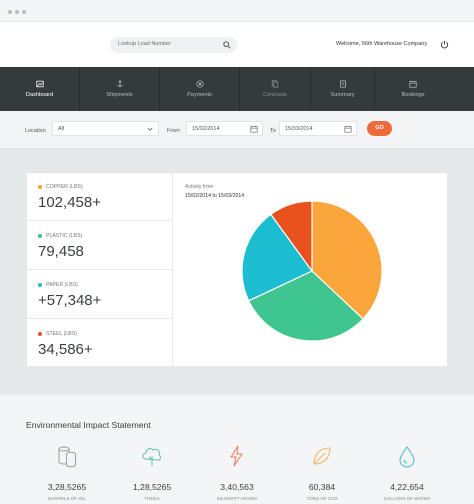 This screenshot has width=474, height=504. I want to click on nav-label: Contracts, so click(275, 95).